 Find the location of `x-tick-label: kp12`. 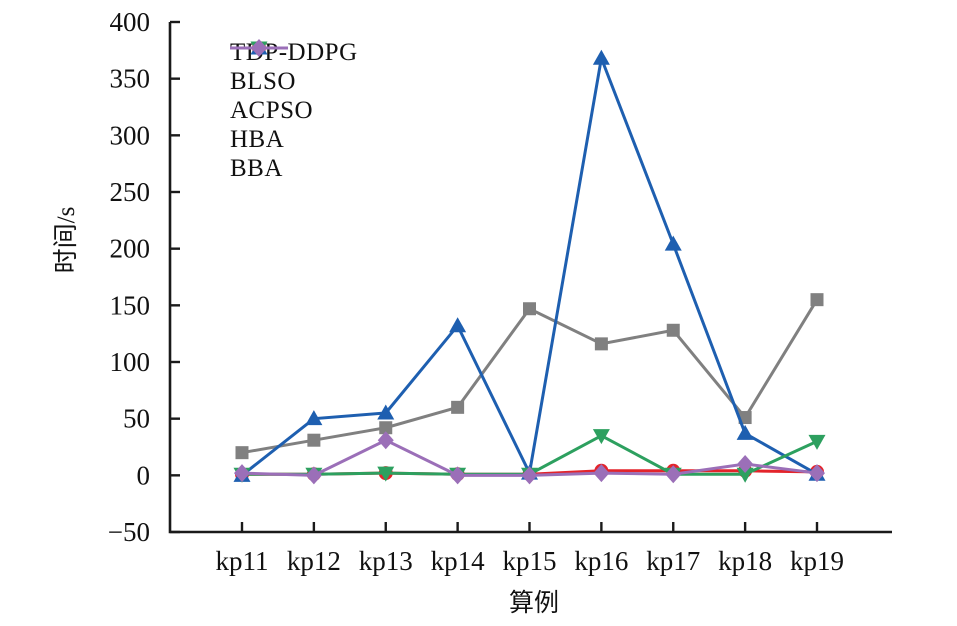

x-tick-label: kp12 is located at coordinates (314, 561).